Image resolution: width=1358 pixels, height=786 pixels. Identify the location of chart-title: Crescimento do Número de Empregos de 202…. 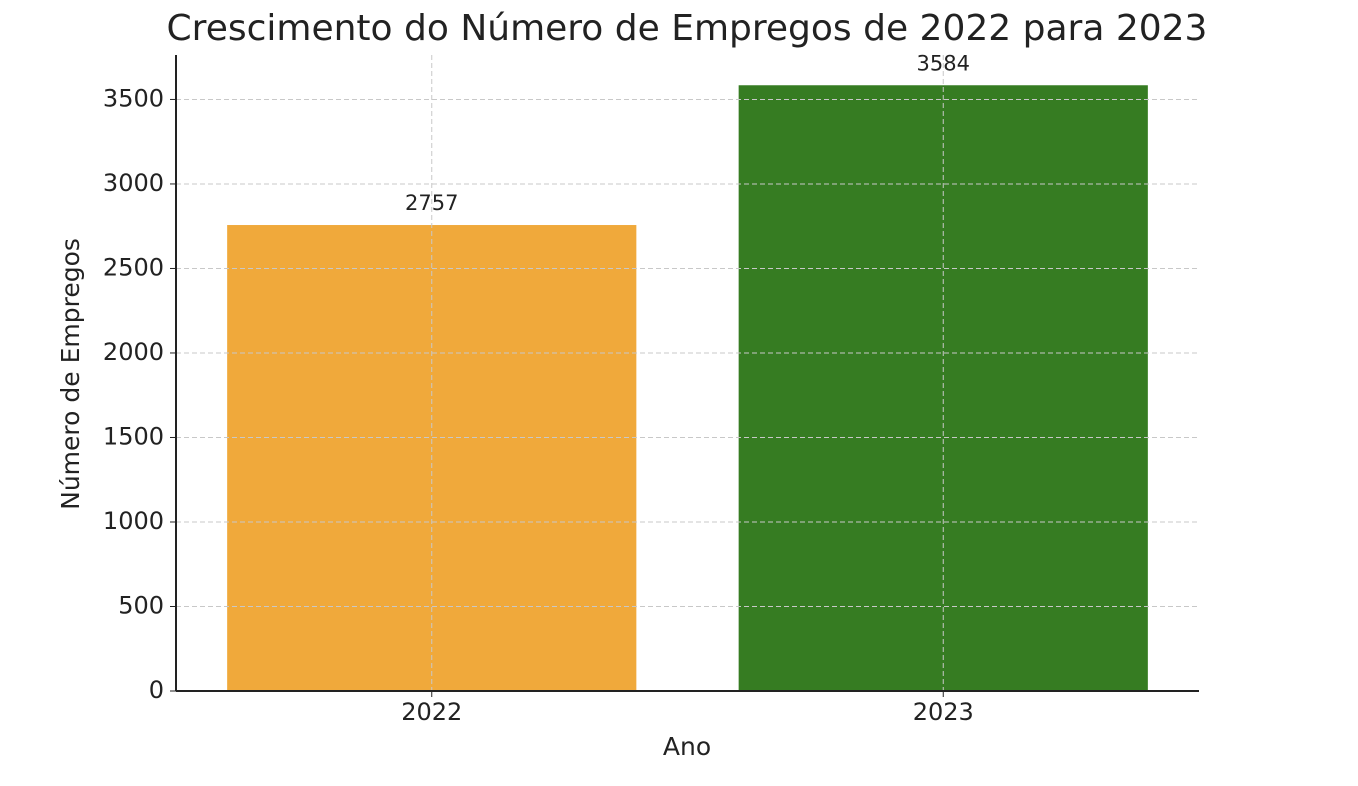
(687, 28).